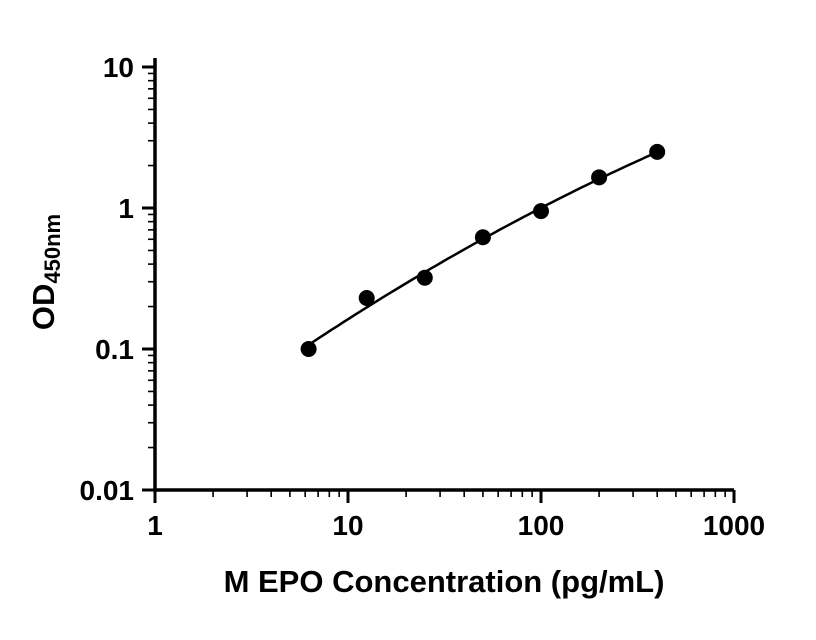 This screenshot has height=640, width=816. What do you see at coordinates (734, 525) in the screenshot?
I see `x-tick-label: 1000` at bounding box center [734, 525].